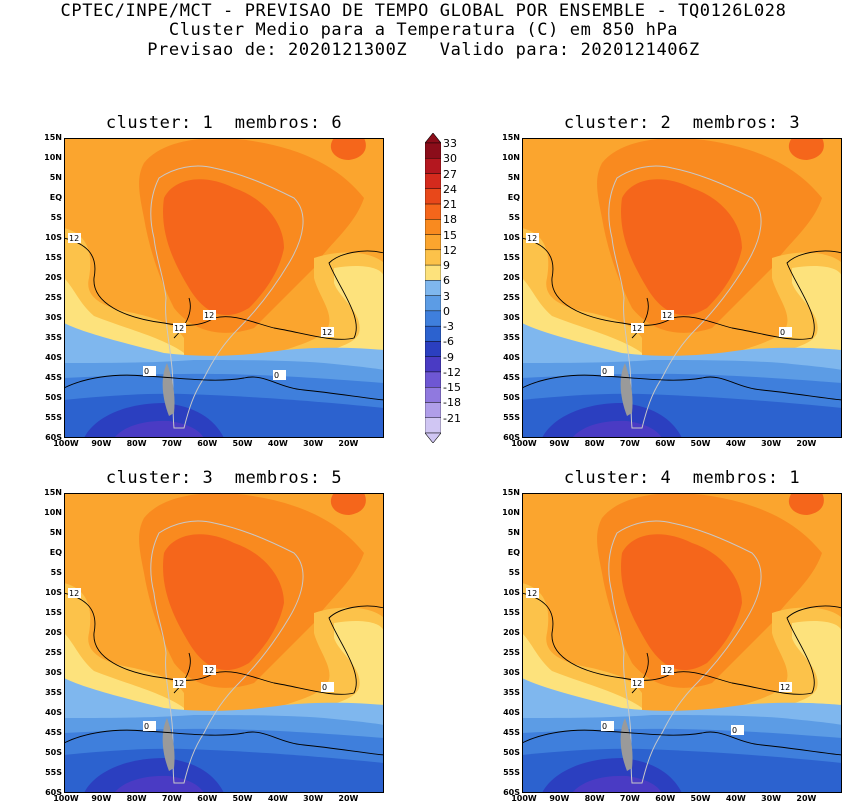  Describe the element at coordinates (53, 337) in the screenshot. I see `lat-label: 35S` at that location.